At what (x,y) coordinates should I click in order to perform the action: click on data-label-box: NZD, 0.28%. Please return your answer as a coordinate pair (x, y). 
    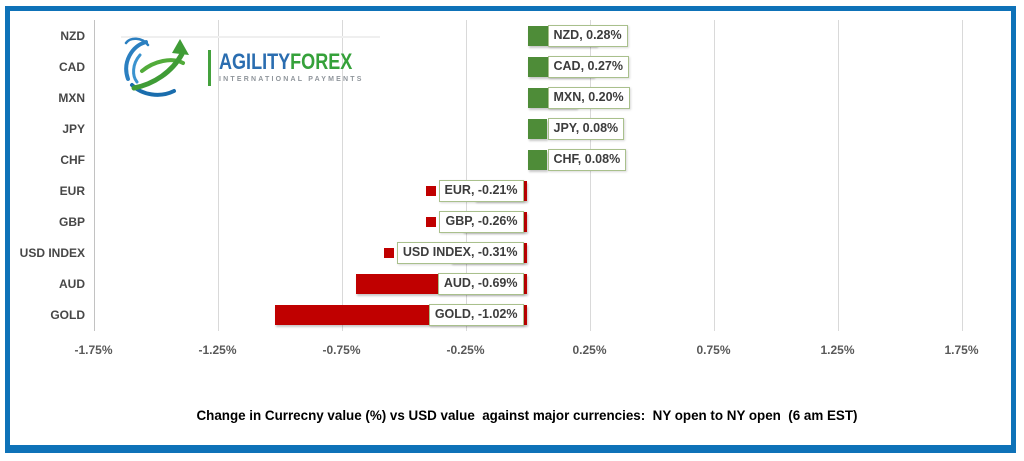
    Looking at the image, I should click on (587, 35).